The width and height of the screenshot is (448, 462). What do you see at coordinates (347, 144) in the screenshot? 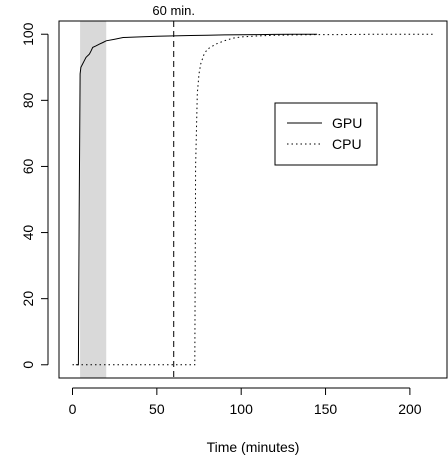
I see `legend-cpu-label: CPU` at bounding box center [347, 144].